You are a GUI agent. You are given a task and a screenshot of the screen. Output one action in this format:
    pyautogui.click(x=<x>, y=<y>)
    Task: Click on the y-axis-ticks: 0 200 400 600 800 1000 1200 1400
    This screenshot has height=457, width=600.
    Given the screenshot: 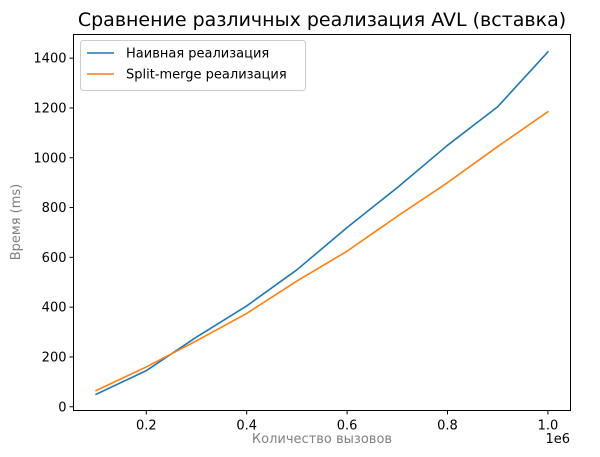 What is the action you would take?
    pyautogui.click(x=53, y=233)
    